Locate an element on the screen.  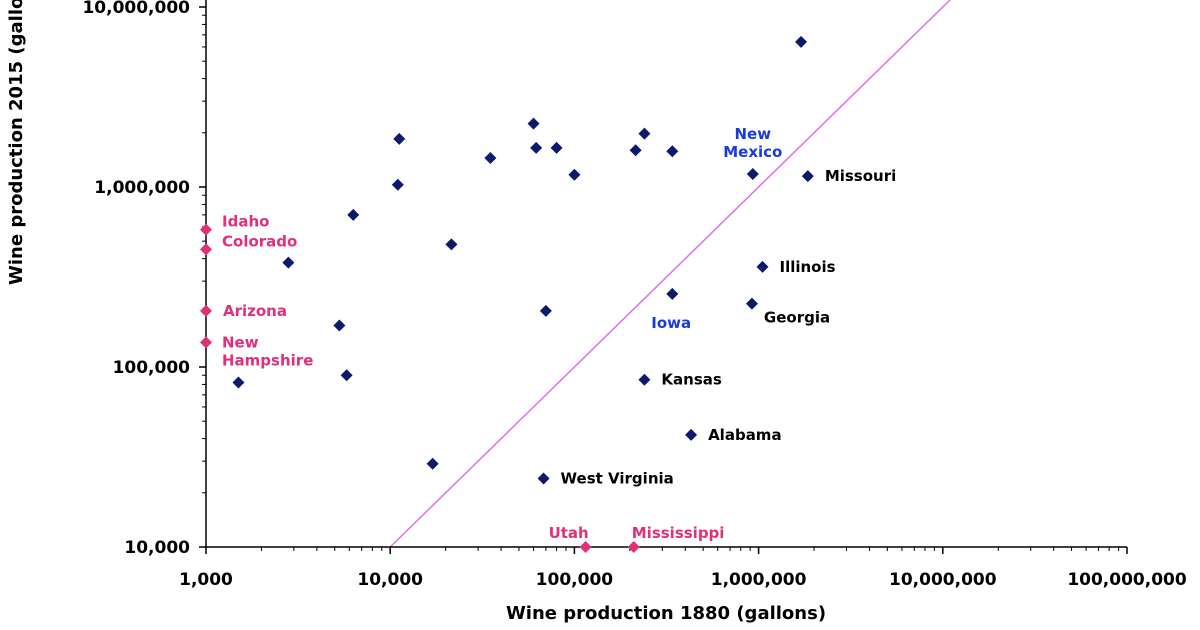
point-label-mississippi: Mississippi is located at coordinates (678, 533).